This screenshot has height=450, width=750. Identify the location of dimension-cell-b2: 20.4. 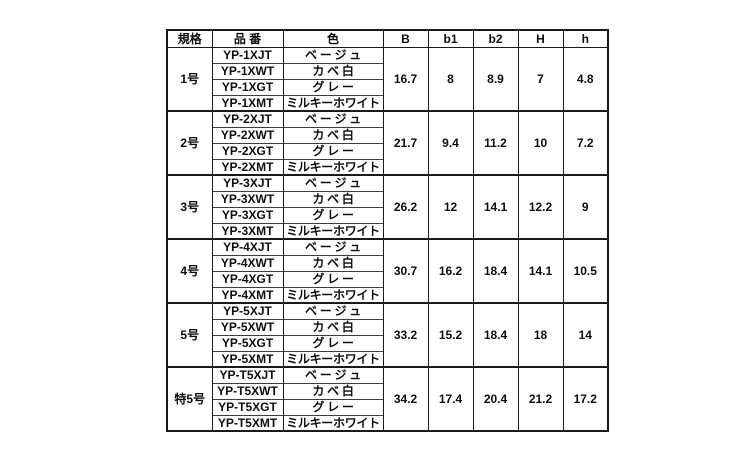
(495, 399).